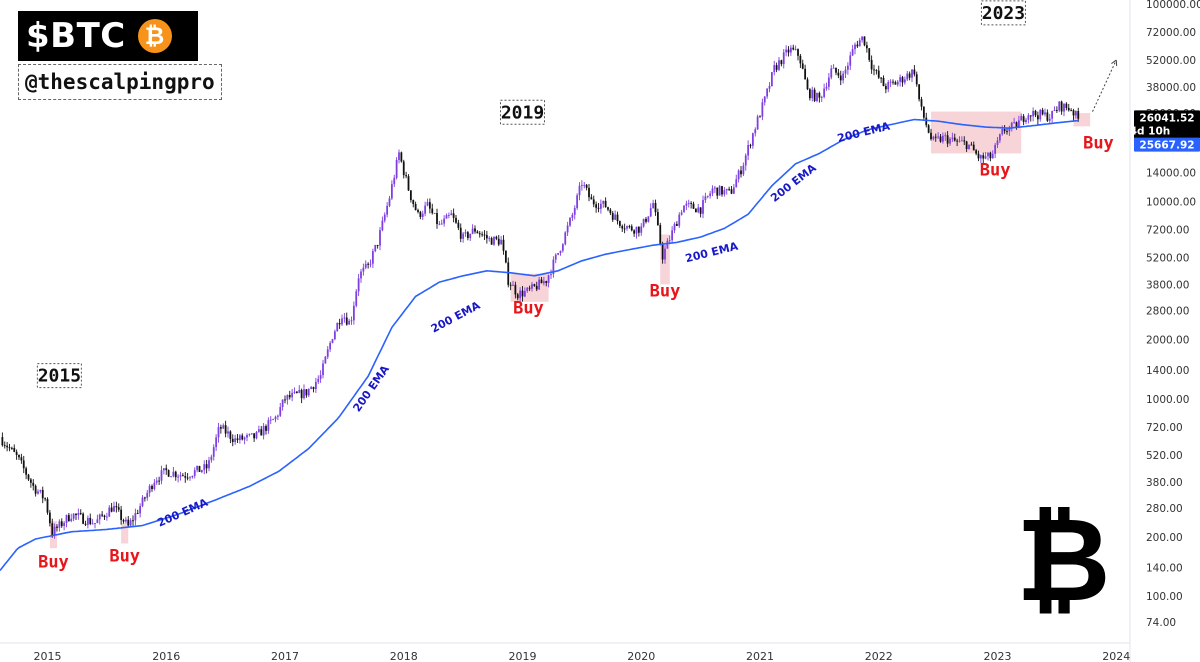  What do you see at coordinates (404, 656) in the screenshot?
I see `time-tick-label: 2018` at bounding box center [404, 656].